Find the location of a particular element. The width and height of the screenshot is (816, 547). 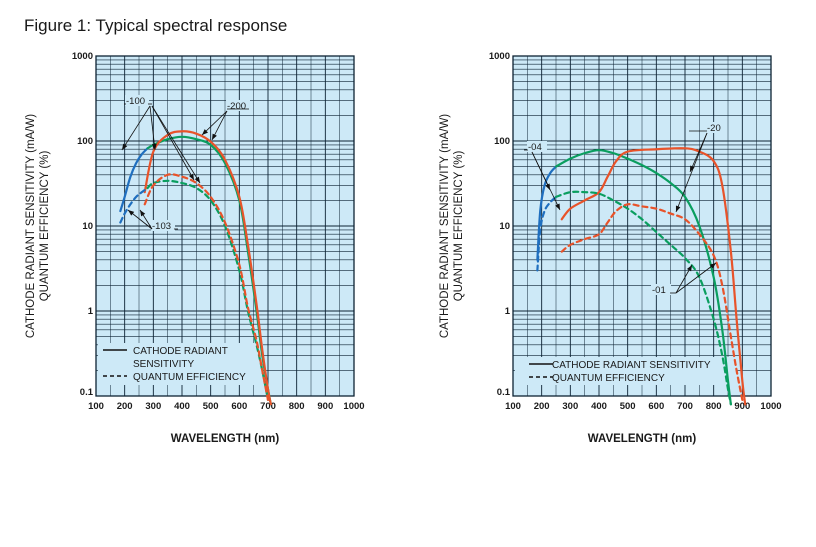

series-line-green-dashed is located at coordinates (643, 298).